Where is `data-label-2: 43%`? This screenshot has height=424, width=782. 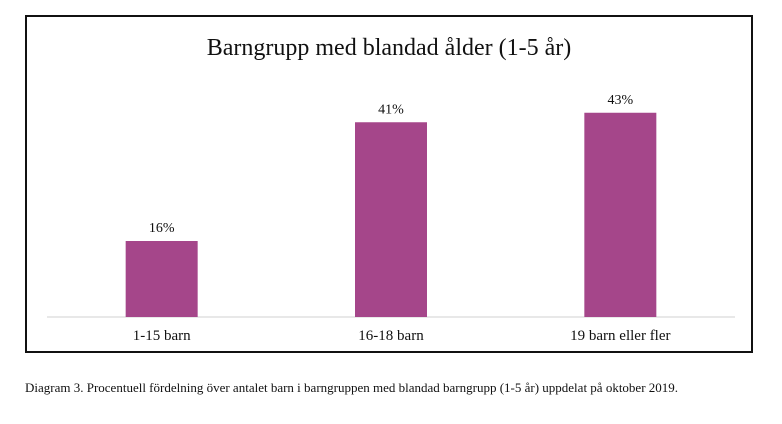 data-label-2: 43% is located at coordinates (620, 100).